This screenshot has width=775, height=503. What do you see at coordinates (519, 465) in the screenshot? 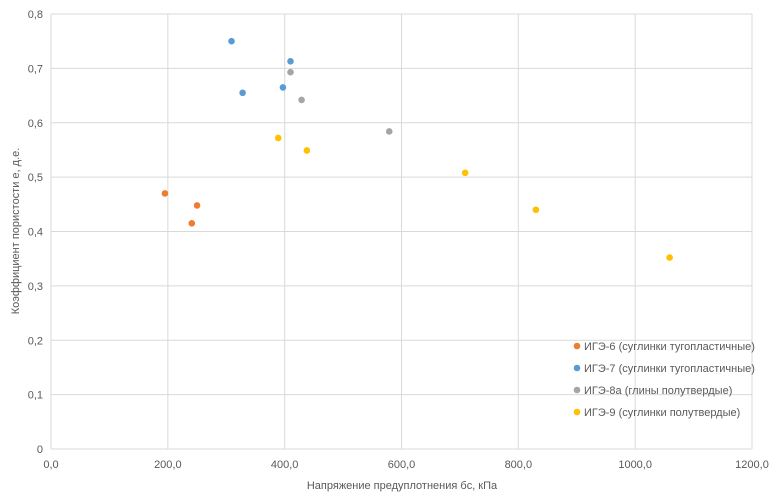
I see `x-tick-label: 800,0` at bounding box center [519, 465].